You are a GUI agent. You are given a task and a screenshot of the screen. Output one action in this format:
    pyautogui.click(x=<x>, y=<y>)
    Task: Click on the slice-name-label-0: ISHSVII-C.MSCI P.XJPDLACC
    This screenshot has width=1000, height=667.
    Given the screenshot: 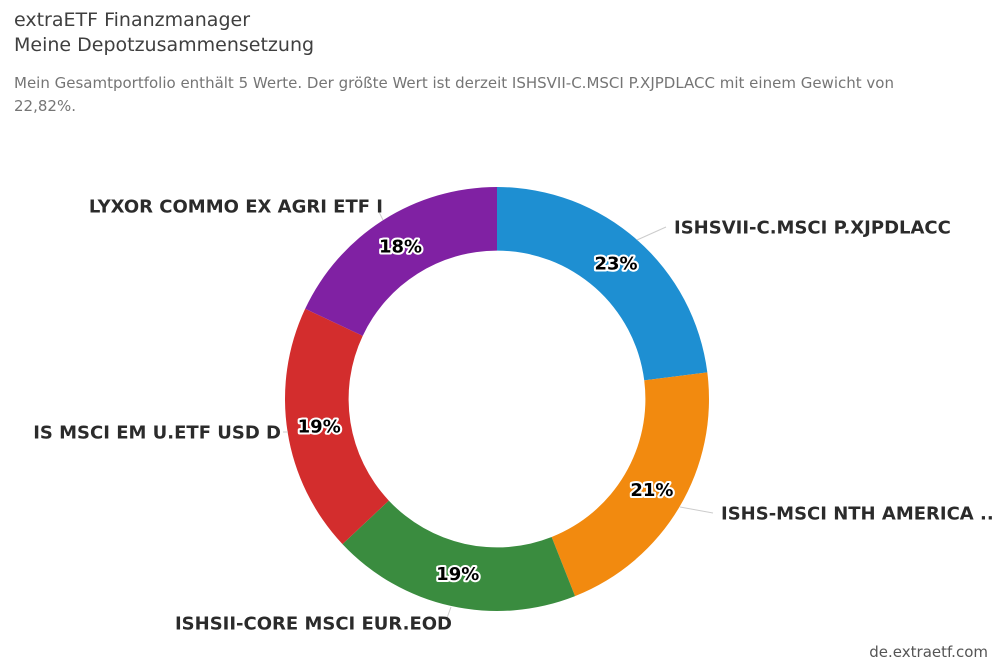 What is the action you would take?
    pyautogui.click(x=812, y=228)
    